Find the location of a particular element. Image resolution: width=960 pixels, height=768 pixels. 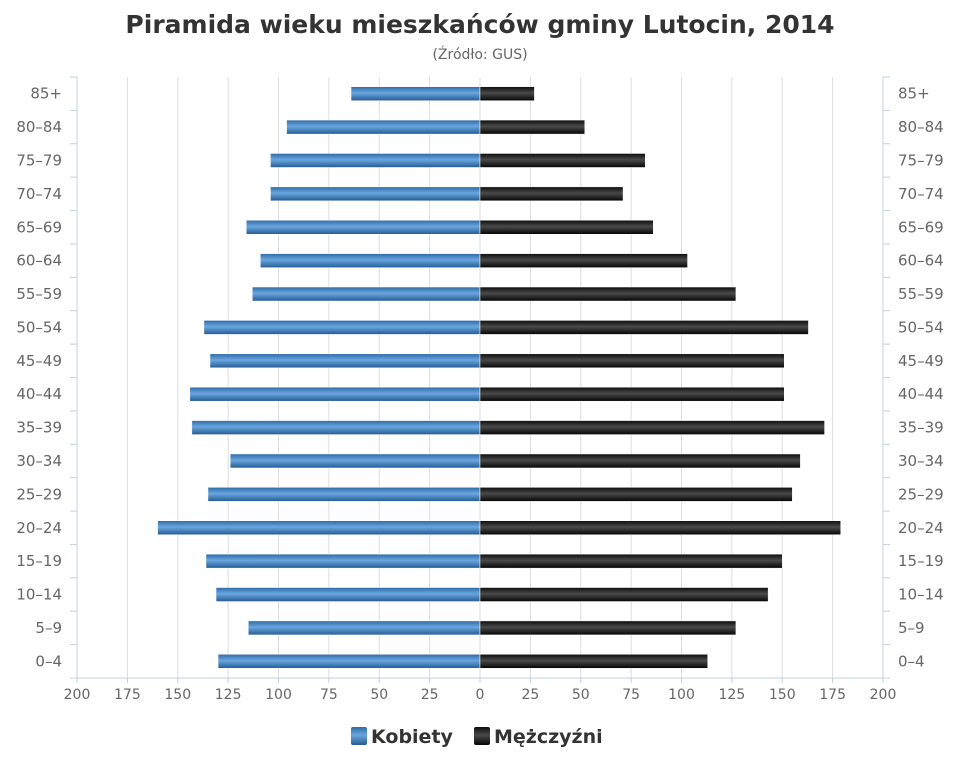

legend: Kobiety Mężczyźni is located at coordinates (477, 737).